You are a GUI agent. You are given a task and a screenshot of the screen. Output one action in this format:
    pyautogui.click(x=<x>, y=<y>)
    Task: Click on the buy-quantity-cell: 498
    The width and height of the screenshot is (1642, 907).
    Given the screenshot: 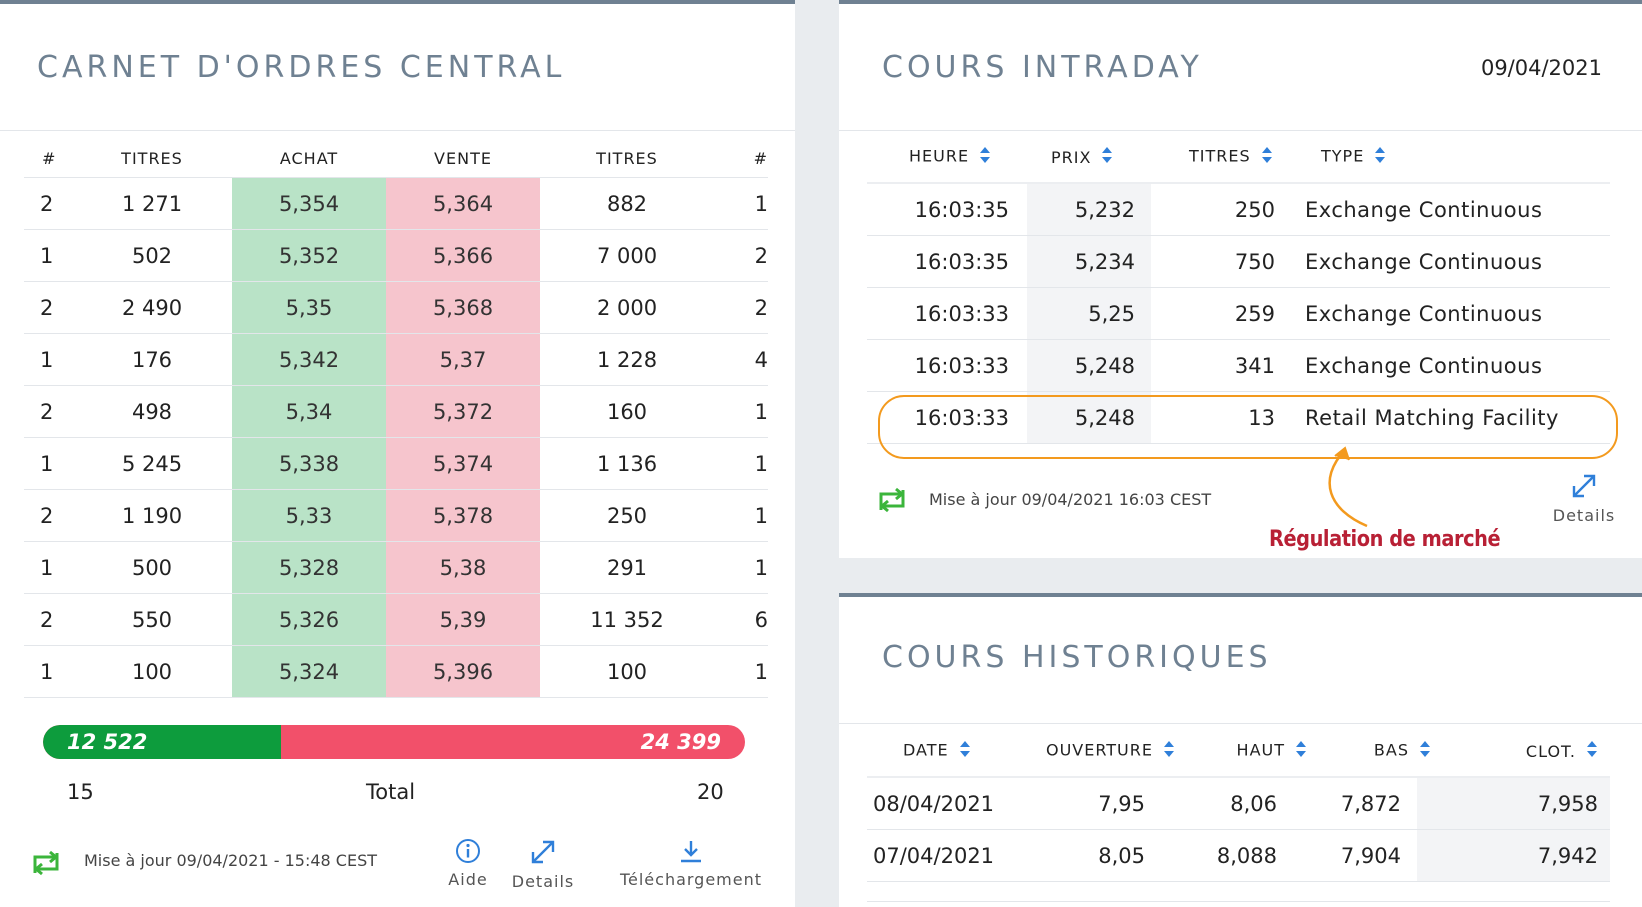 What is the action you would take?
    pyautogui.click(x=152, y=411)
    